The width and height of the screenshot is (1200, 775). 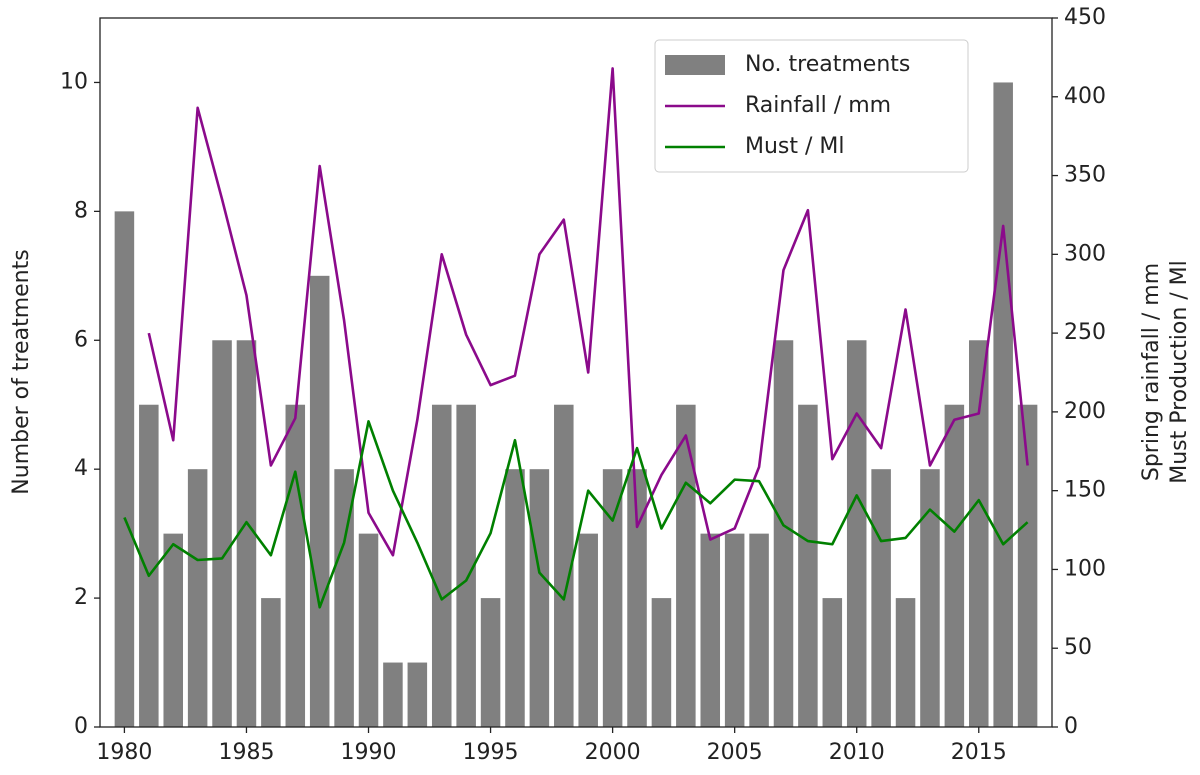 I want to click on y-tick-label: 8, so click(x=81, y=210).